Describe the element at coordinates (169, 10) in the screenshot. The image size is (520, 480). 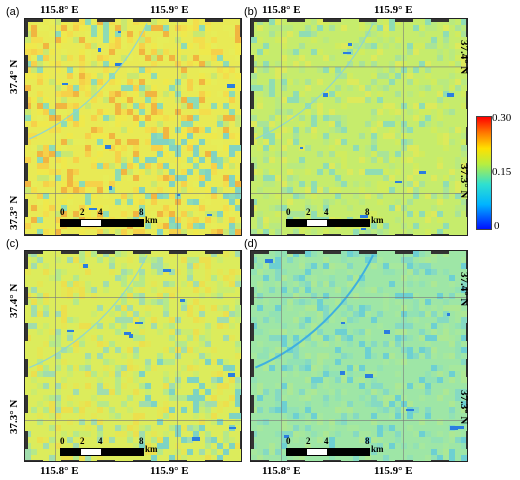
I see `lon-right-a: 115.9° E` at that location.